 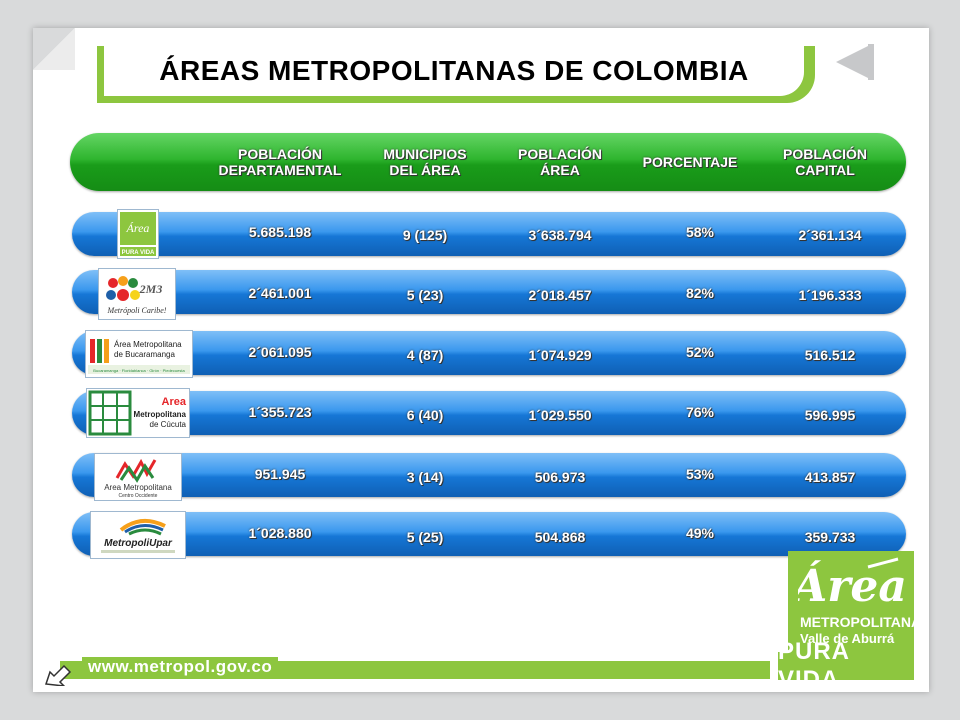 What do you see at coordinates (174, 402) in the screenshot?
I see `logo-cucuta-1: Area` at bounding box center [174, 402].